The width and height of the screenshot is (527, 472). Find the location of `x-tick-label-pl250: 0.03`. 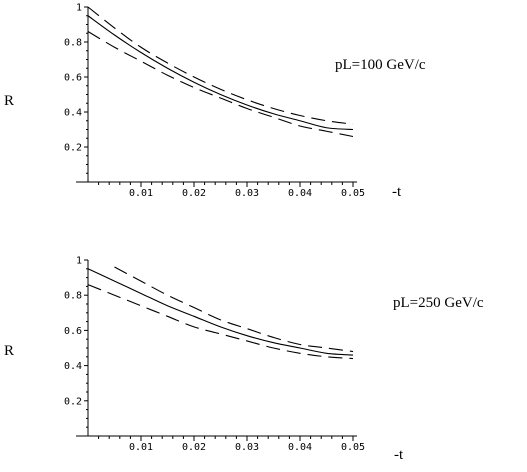

x-tick-label-pl250: 0.03 is located at coordinates (247, 447).